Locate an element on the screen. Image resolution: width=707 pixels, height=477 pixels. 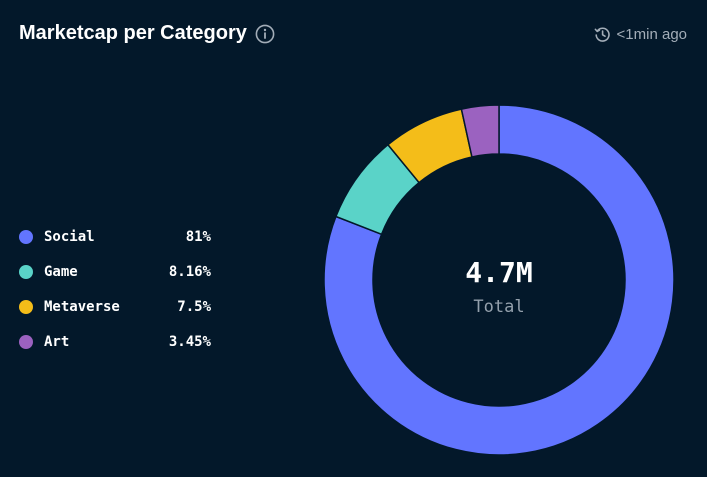
legend-item-art: Art 3.45% is located at coordinates (115, 341).